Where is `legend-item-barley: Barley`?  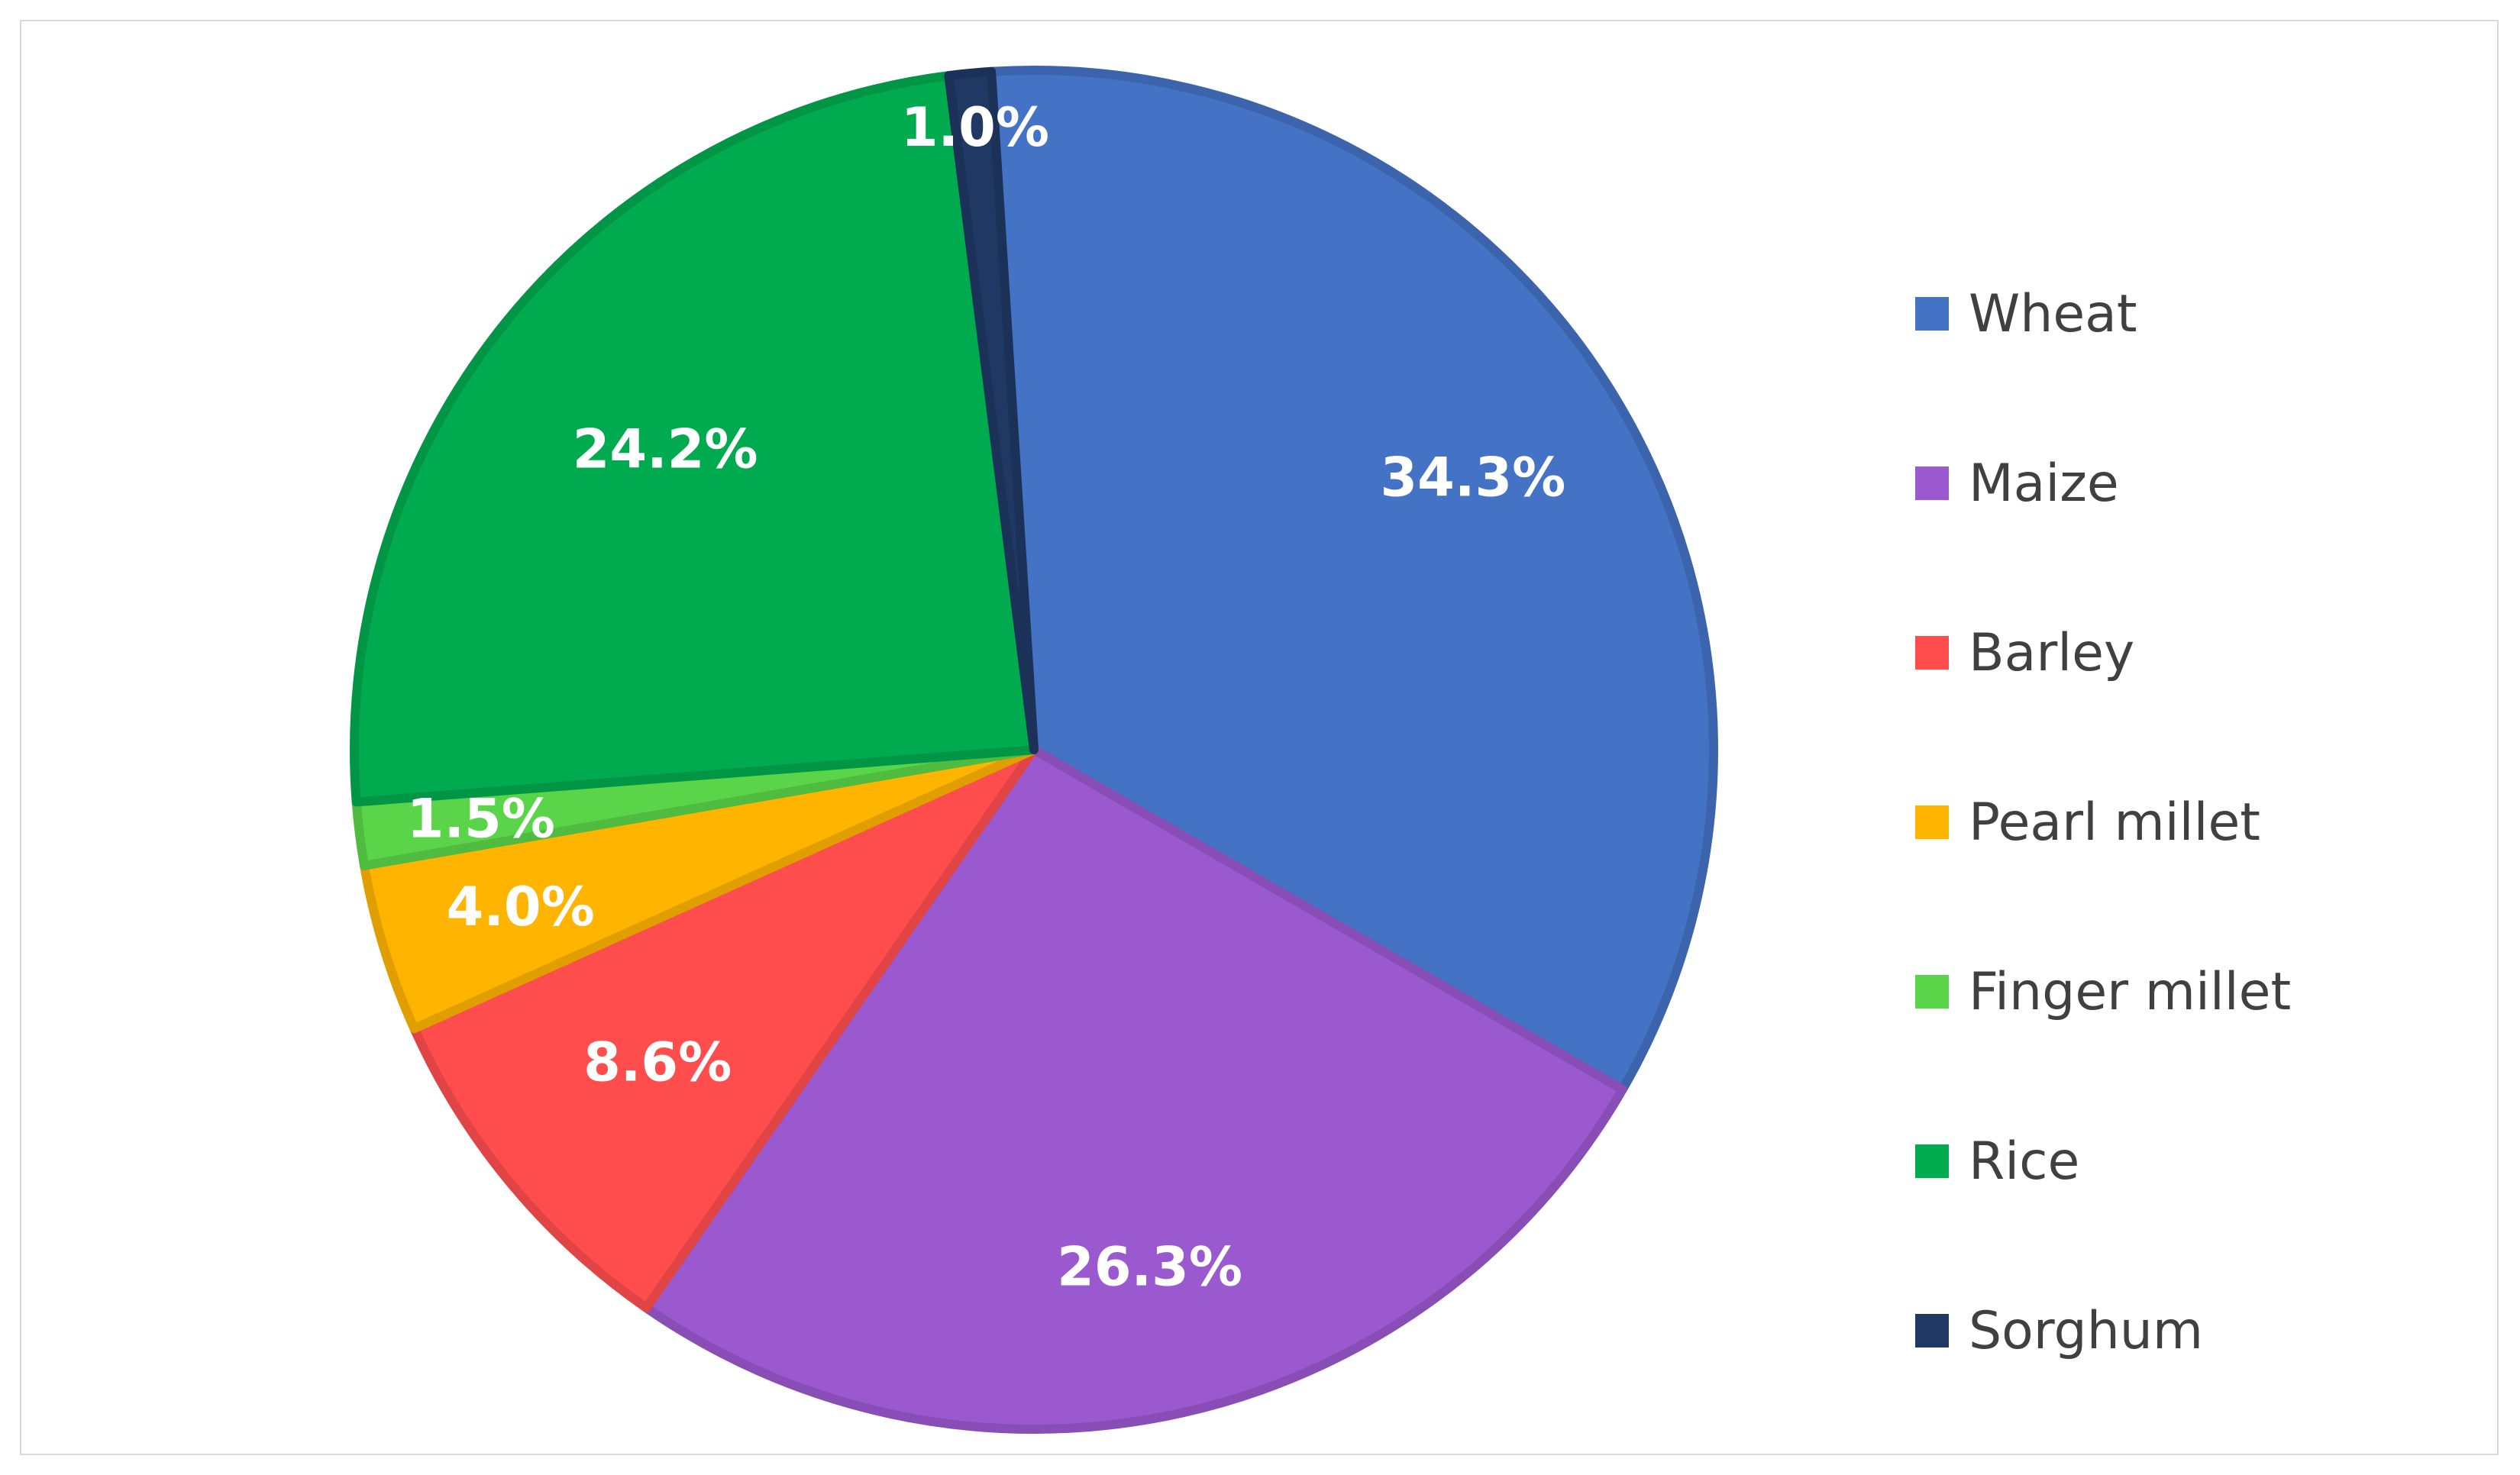 legend-item-barley: Barley is located at coordinates (2190, 653).